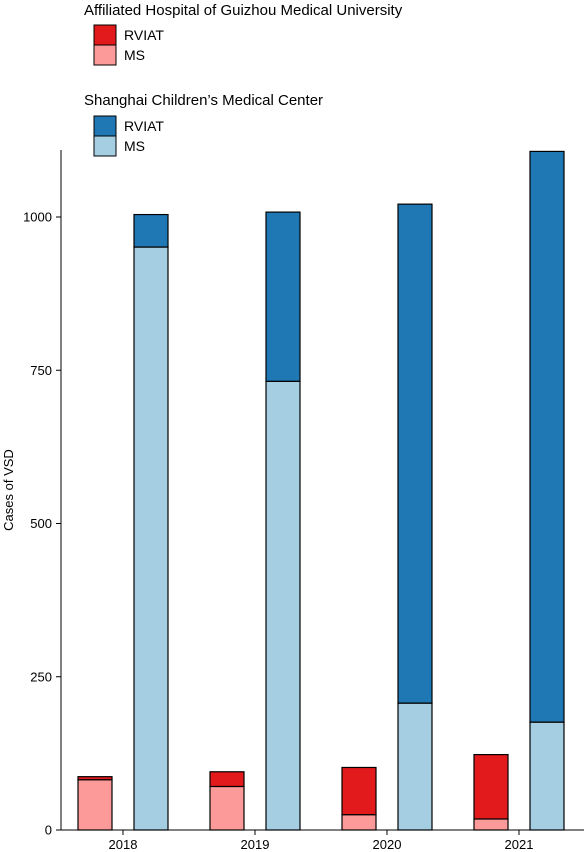 This screenshot has height=852, width=586. What do you see at coordinates (8, 490) in the screenshot?
I see `y-axis-title: Cases of VSD` at bounding box center [8, 490].